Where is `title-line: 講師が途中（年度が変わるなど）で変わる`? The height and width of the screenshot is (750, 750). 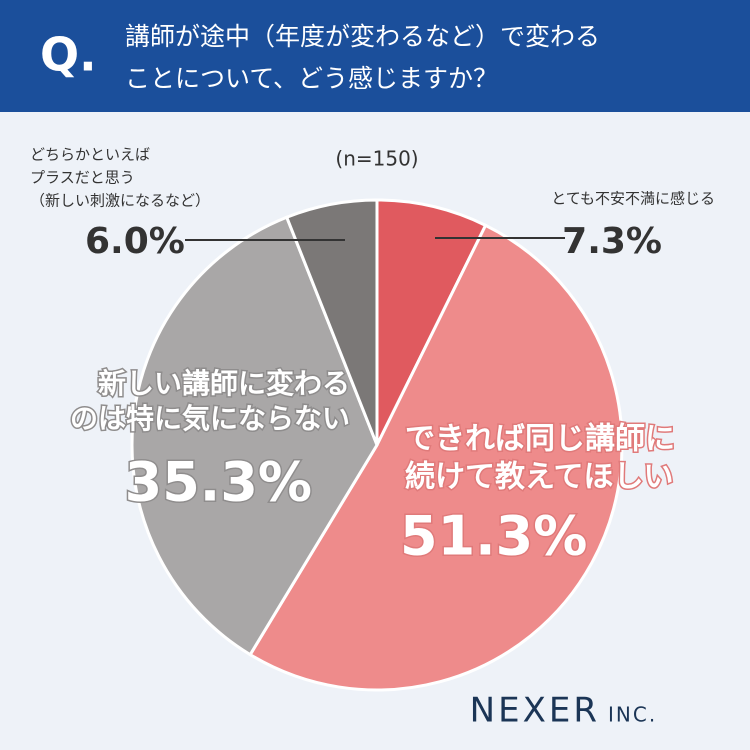 title-line: 講師が途中（年度が変わるなど）で変わる is located at coordinates (362, 36).